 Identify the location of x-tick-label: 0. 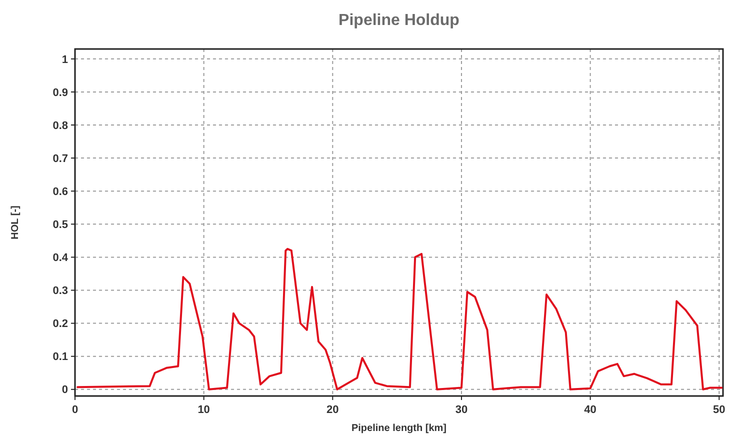
(75, 410).